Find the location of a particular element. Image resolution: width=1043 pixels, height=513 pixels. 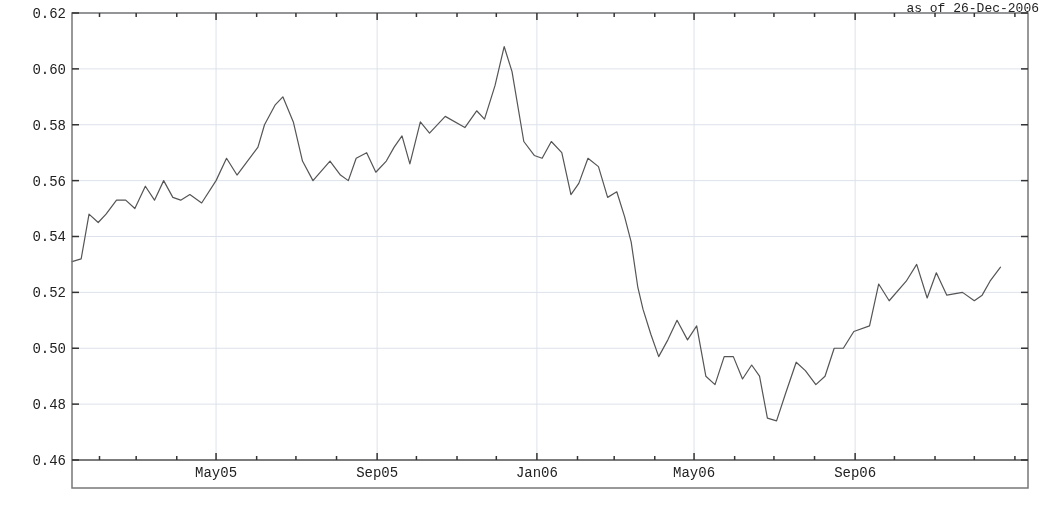

annotation: as of 26-Dec-2006 is located at coordinates (972, 8).